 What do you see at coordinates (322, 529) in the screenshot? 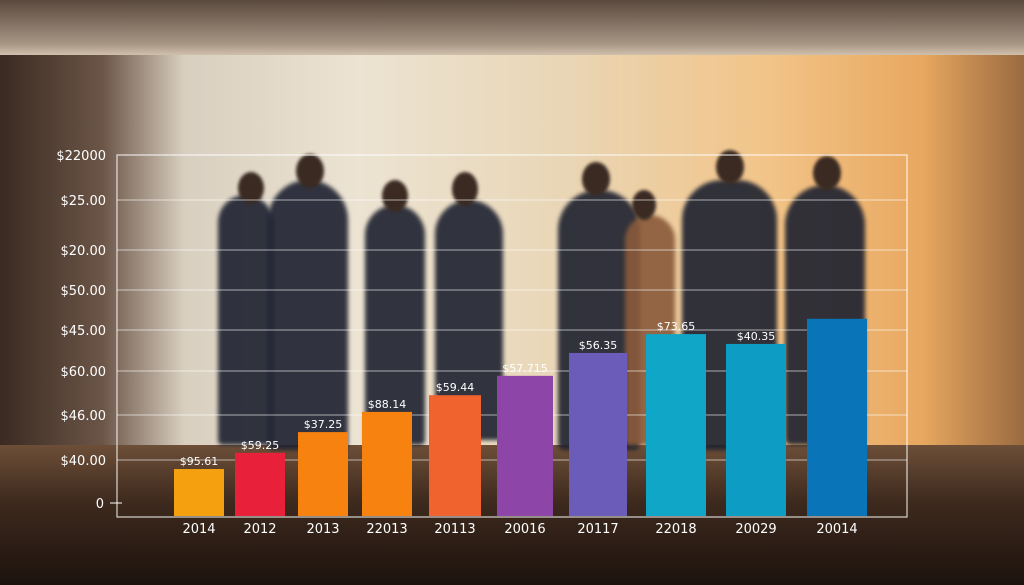
I see `x-tick-label: 2013` at bounding box center [322, 529].